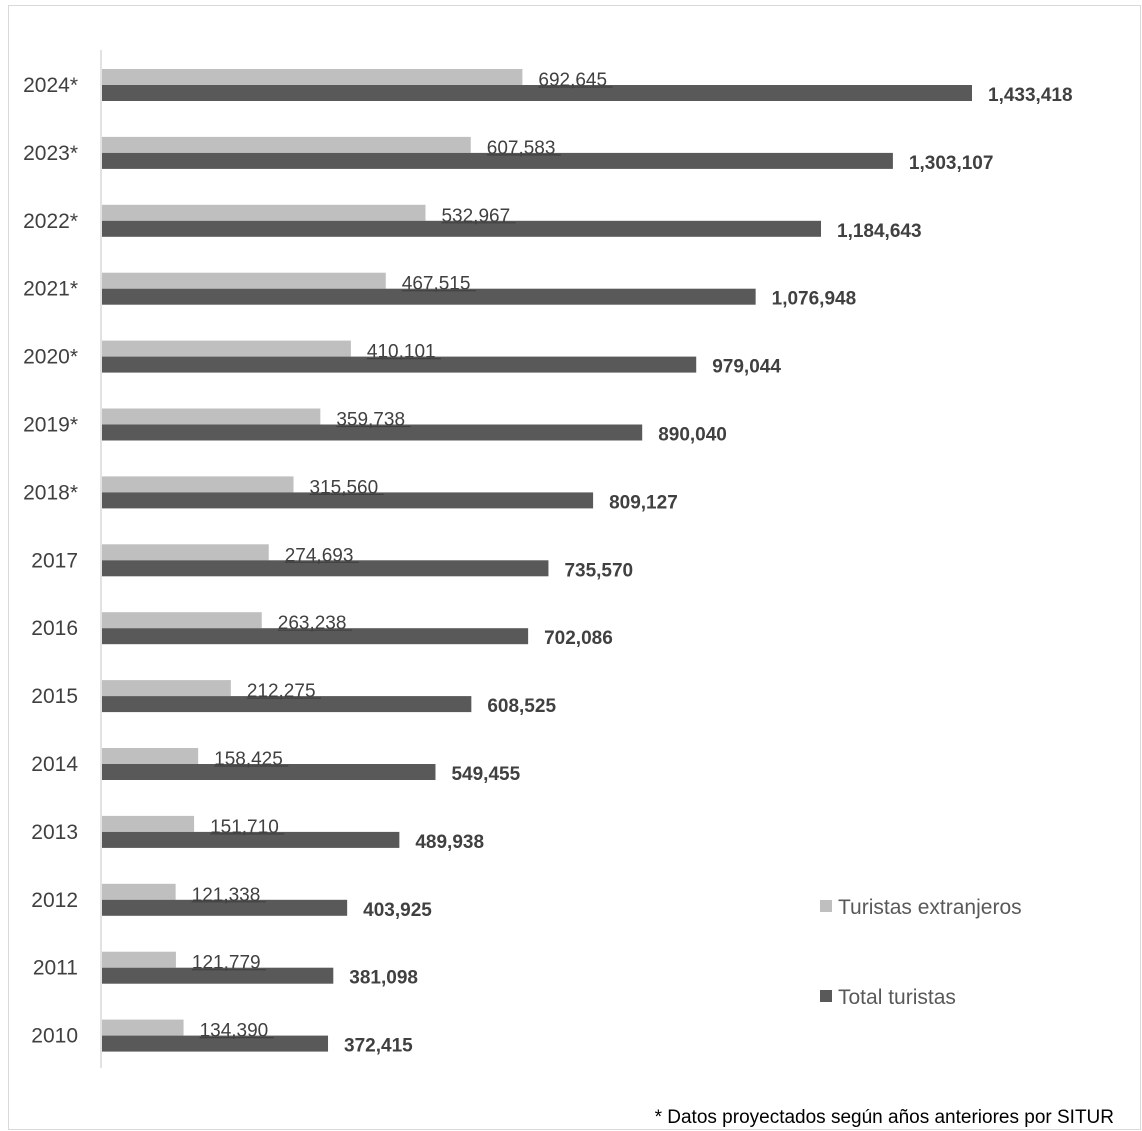 The width and height of the screenshot is (1142, 1131). What do you see at coordinates (897, 997) in the screenshot?
I see `legend-label-total: Total turistas` at bounding box center [897, 997].